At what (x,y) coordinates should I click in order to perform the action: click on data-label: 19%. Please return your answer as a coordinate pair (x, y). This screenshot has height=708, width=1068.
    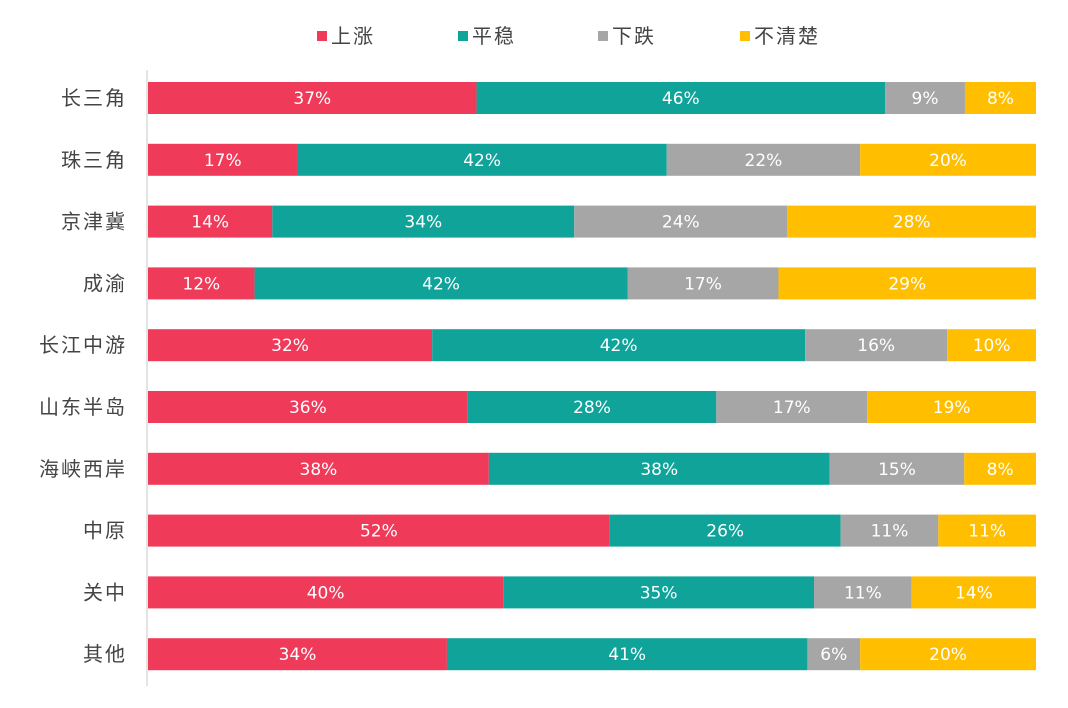
    Looking at the image, I should click on (952, 408).